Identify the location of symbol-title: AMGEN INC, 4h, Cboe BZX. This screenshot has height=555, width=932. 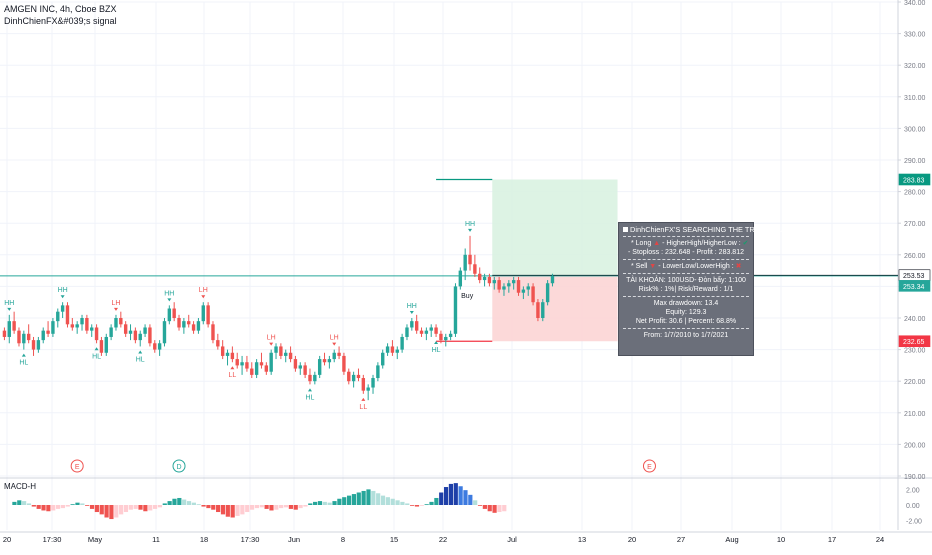
(60, 9).